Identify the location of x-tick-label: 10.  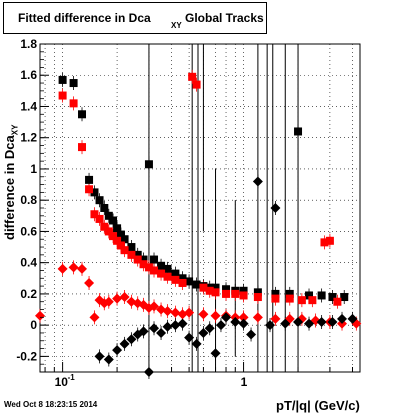
(62, 382).